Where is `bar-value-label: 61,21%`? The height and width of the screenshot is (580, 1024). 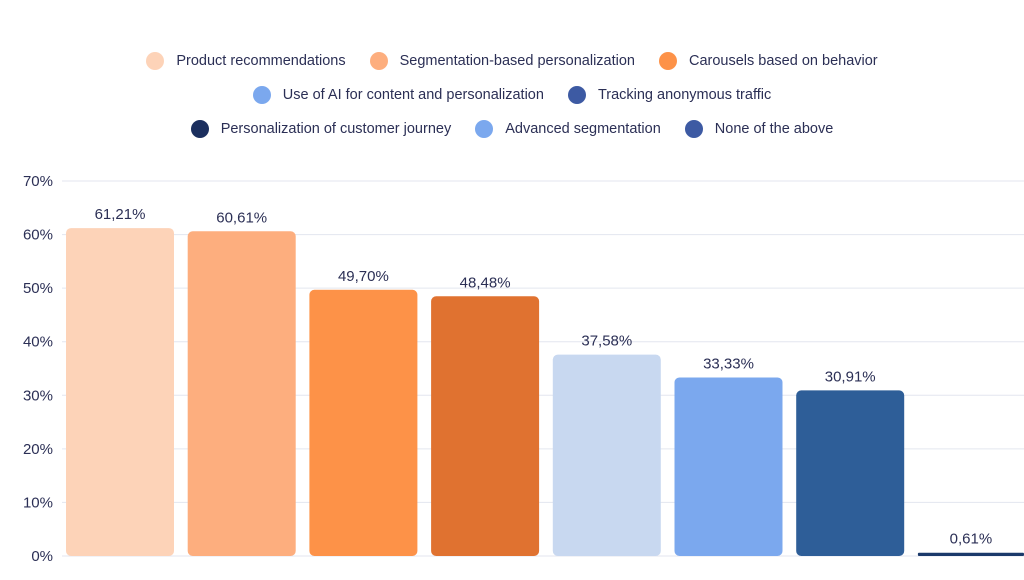 bar-value-label: 61,21% is located at coordinates (120, 214).